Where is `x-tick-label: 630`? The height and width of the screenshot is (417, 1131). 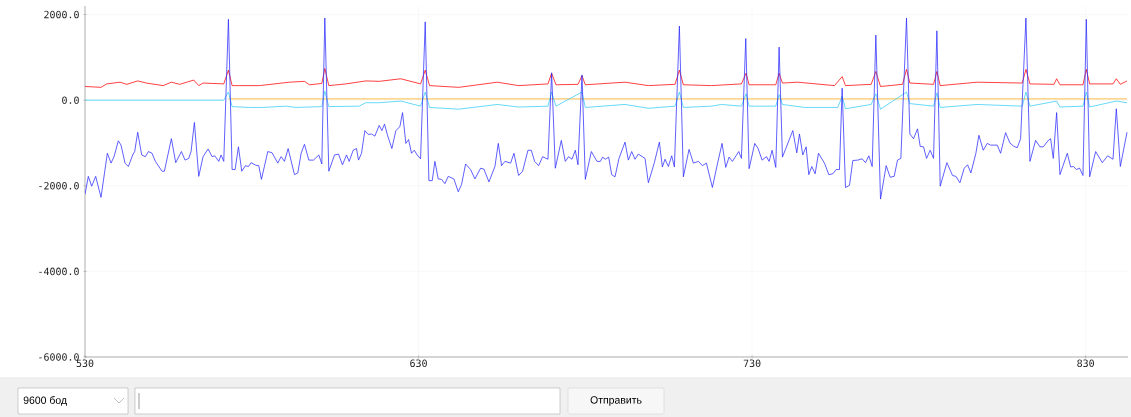
x-tick-label: 630 is located at coordinates (418, 363).